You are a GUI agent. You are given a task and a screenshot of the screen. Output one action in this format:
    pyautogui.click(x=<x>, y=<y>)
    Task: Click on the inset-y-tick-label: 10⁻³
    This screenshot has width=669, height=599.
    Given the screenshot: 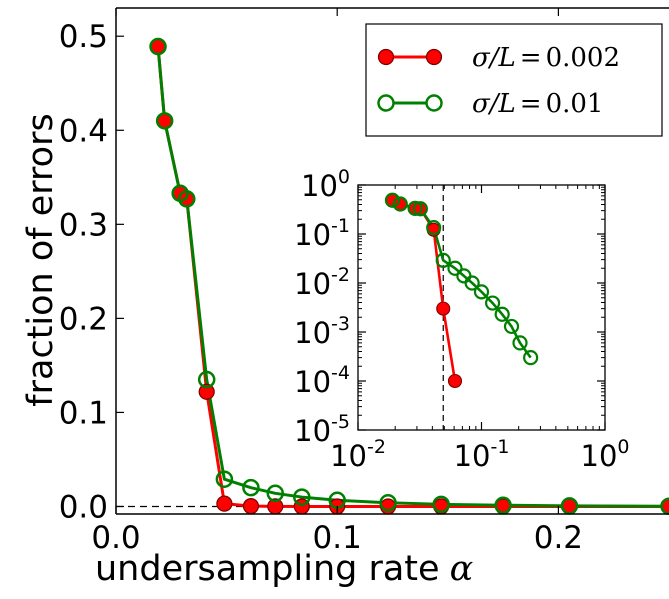 What is the action you would take?
    pyautogui.click(x=322, y=331)
    